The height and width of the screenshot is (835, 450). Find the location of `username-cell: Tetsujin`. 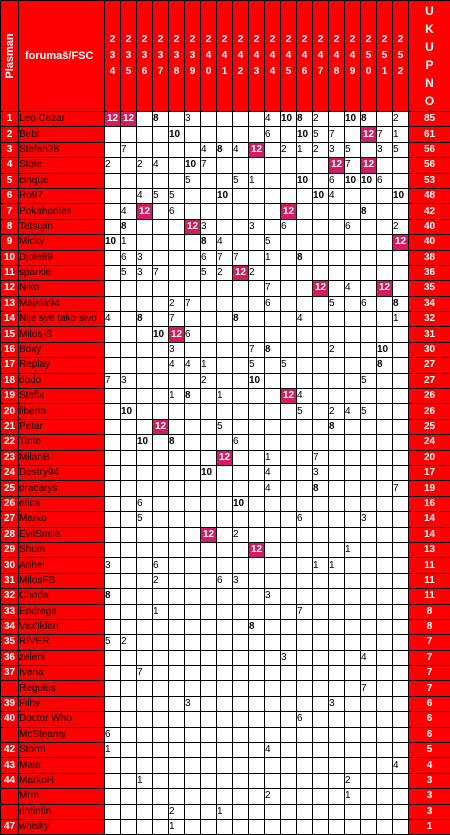

username-cell: Tetsujin is located at coordinates (62, 226).